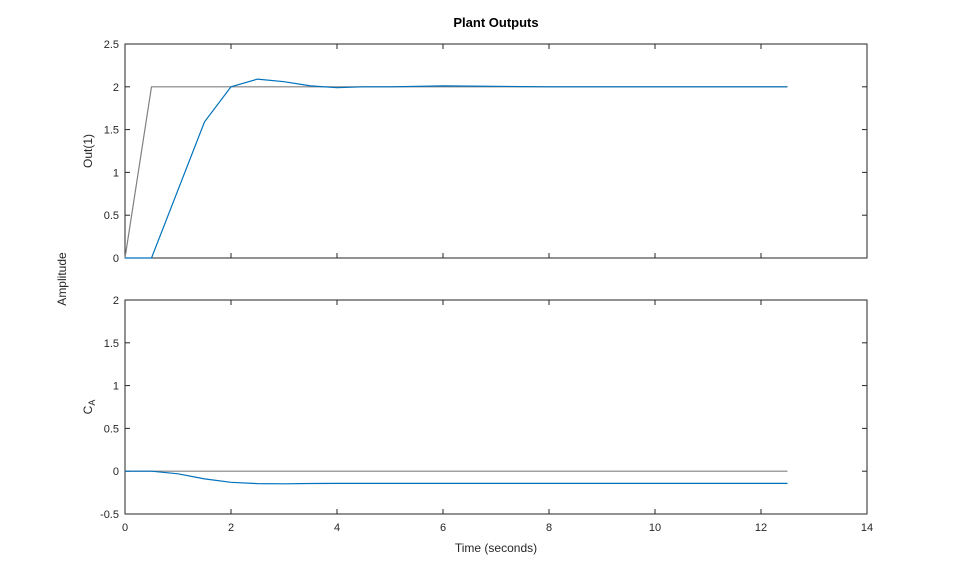 This screenshot has height=577, width=959. What do you see at coordinates (92, 403) in the screenshot?
I see `bottom-y-axis-label-subscript: A` at bounding box center [92, 403].